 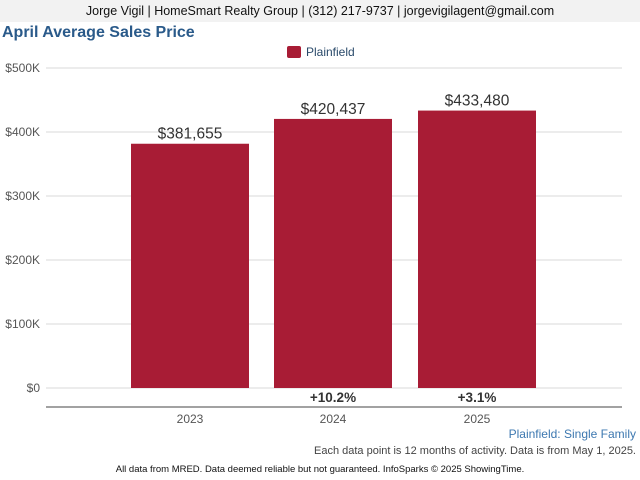 I want to click on x-tick-label: 2024, so click(x=333, y=419).